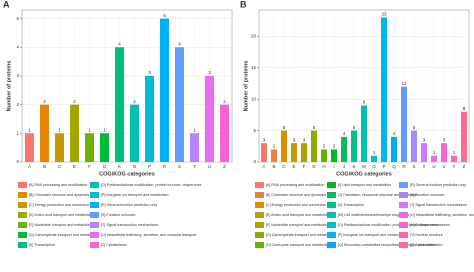 The image size is (474, 272). Describe the element at coordinates (394, 166) in the screenshot. I see `x-tick-label: Q` at that location.